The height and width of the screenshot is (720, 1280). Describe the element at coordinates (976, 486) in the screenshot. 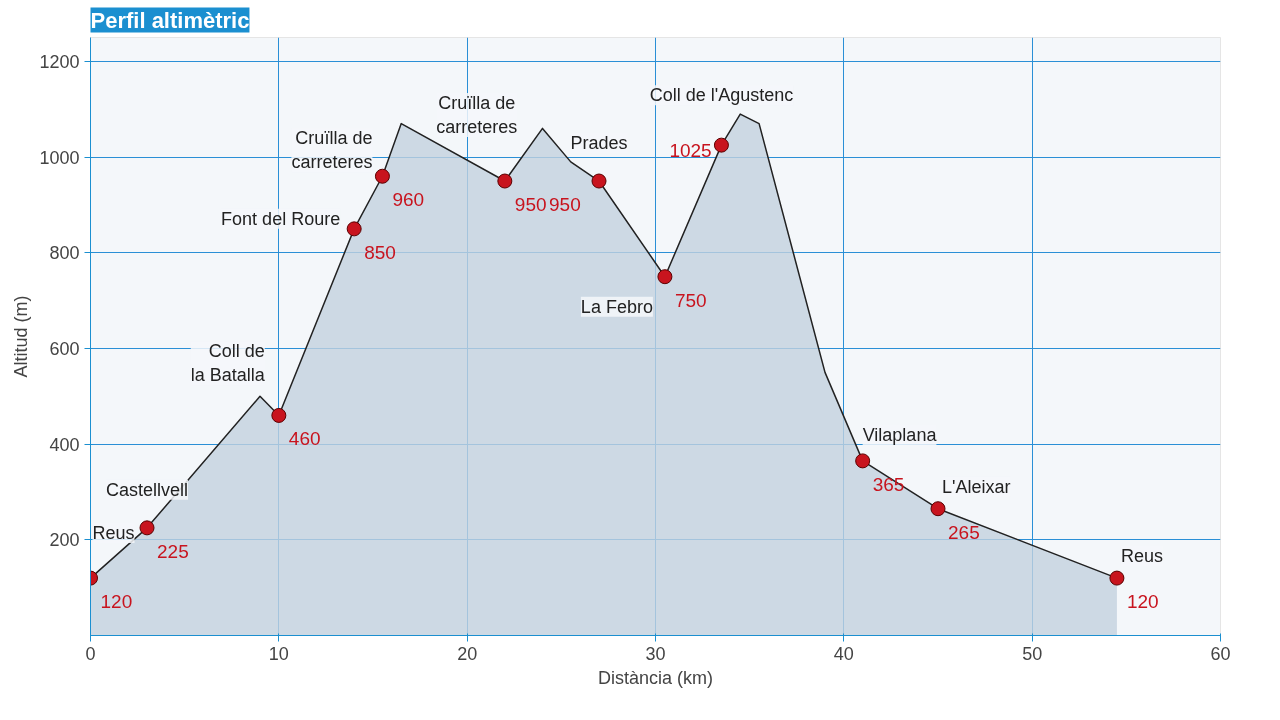

I see `annotation: L'Aleixar` at that location.